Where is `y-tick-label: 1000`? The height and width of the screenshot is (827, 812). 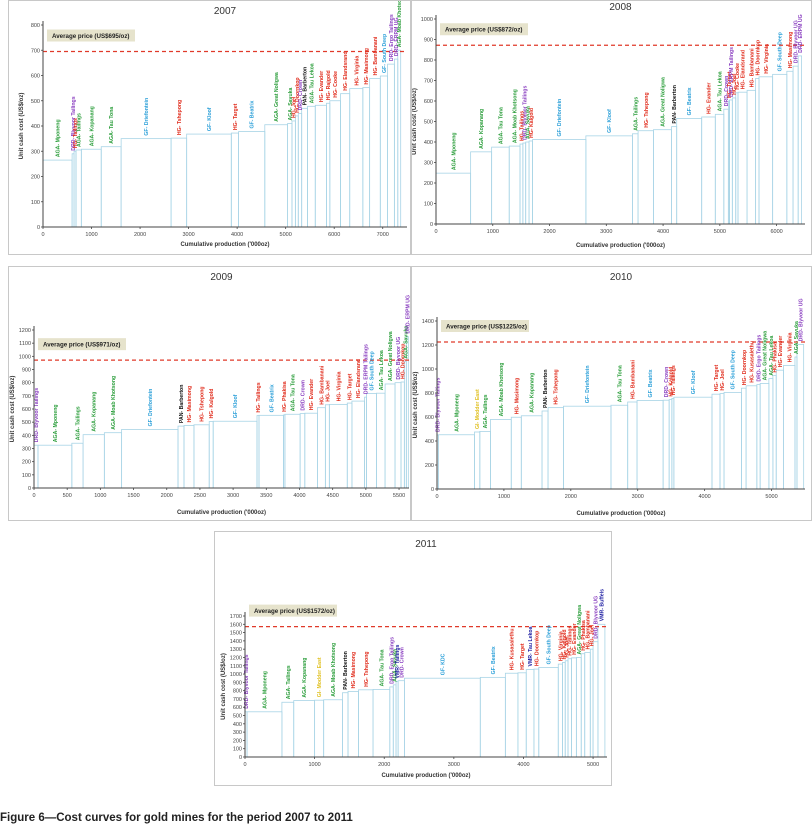
y-tick-label: 1000 is located at coordinates (236, 675).